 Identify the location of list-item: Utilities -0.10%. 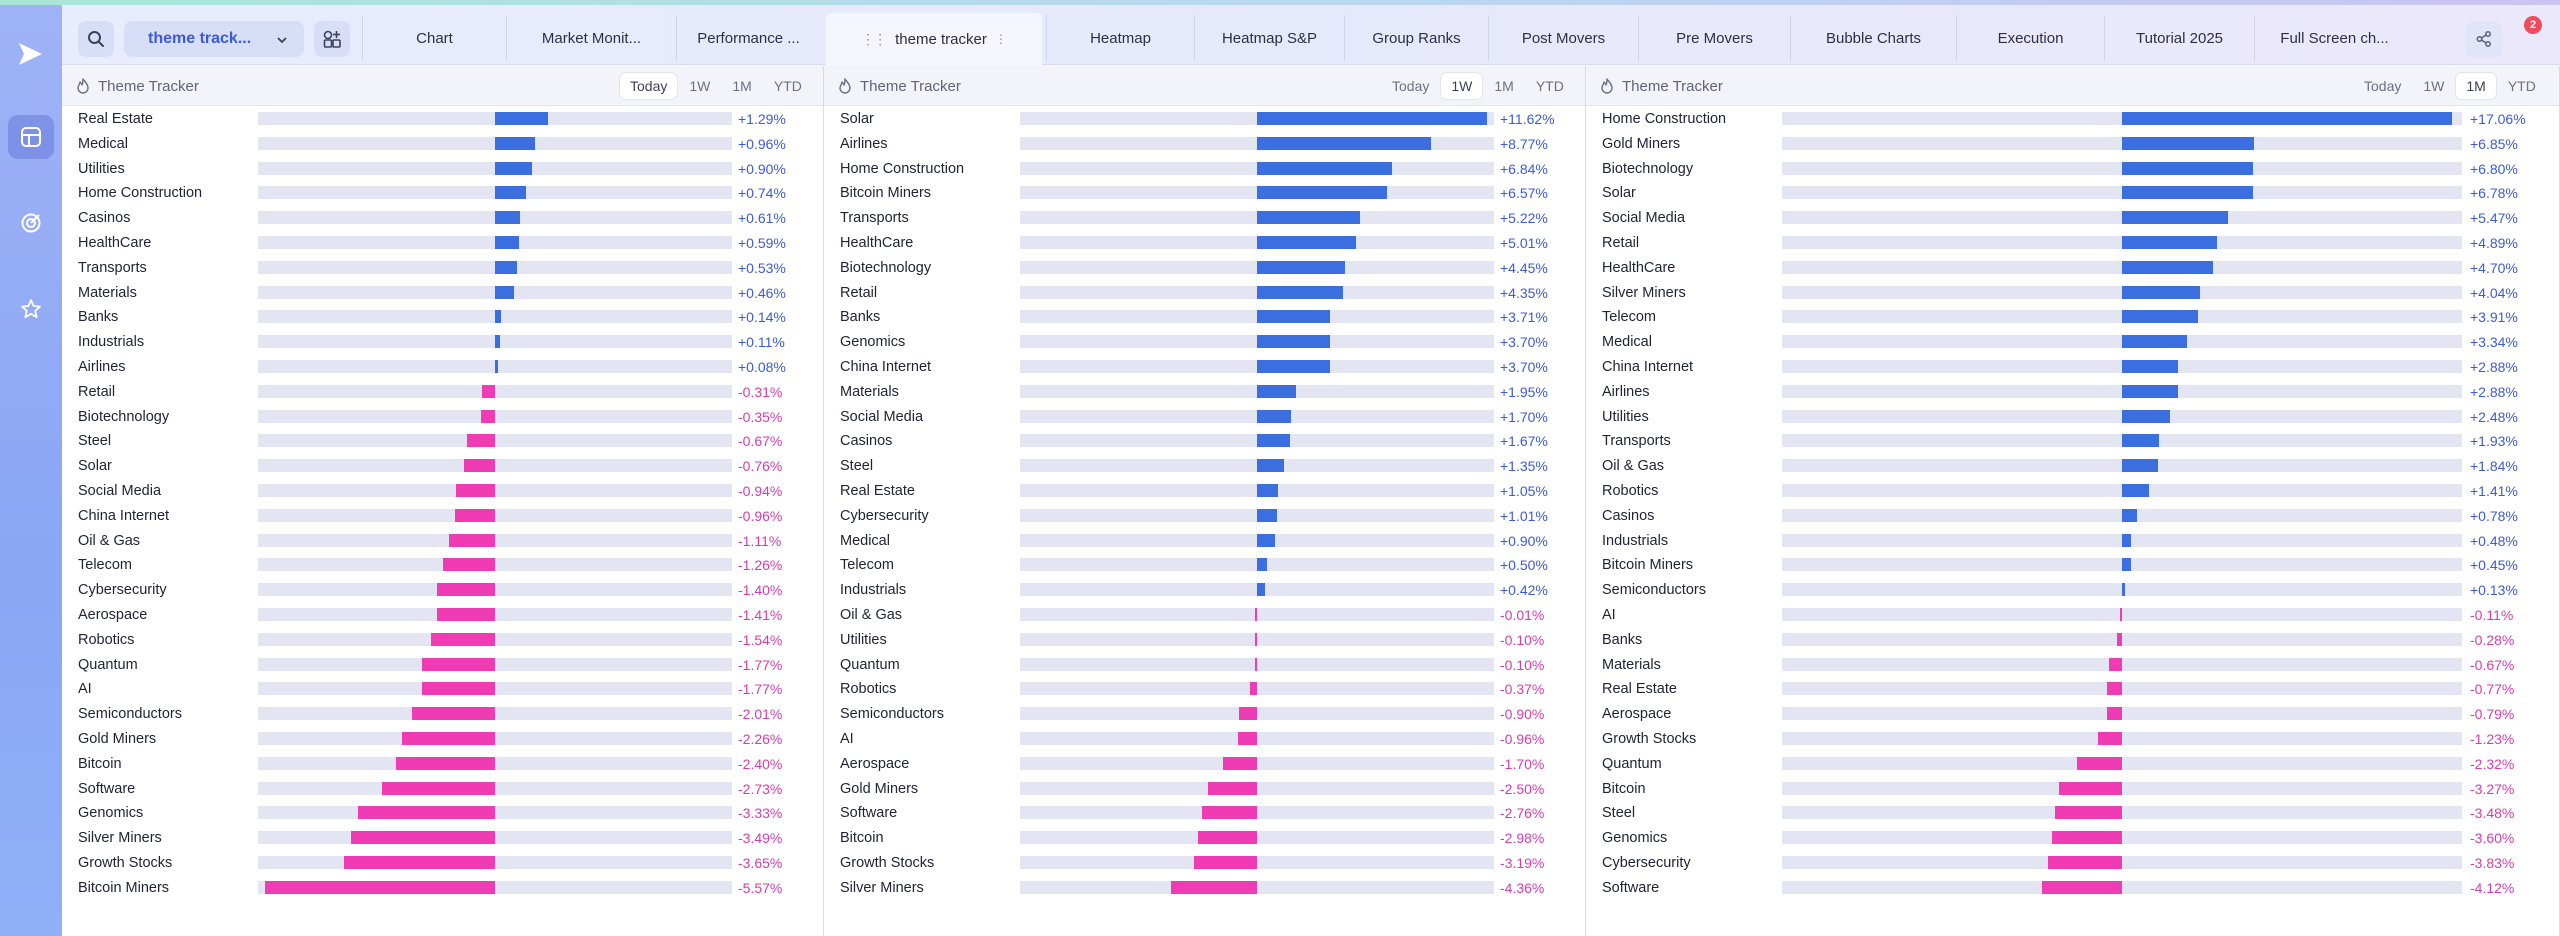
(1204, 640).